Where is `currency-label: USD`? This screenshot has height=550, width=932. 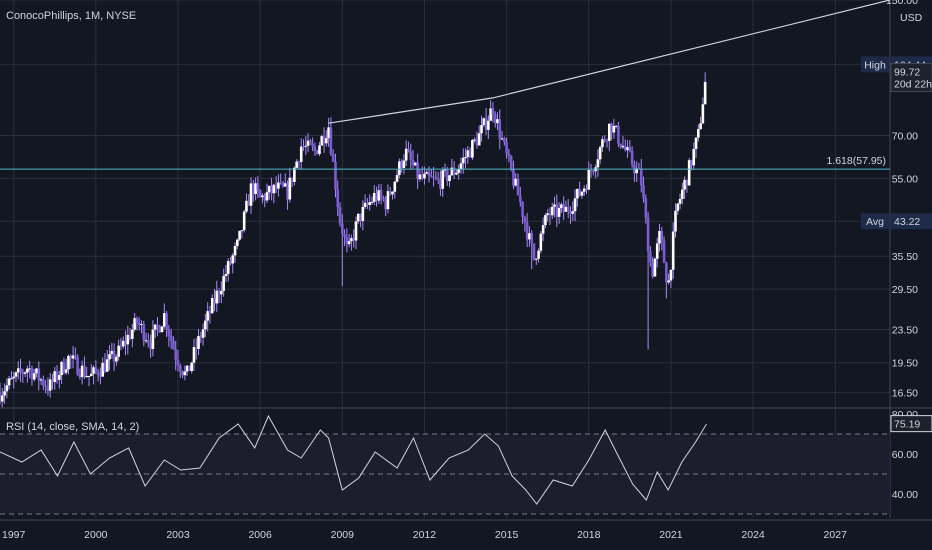
currency-label: USD is located at coordinates (911, 18).